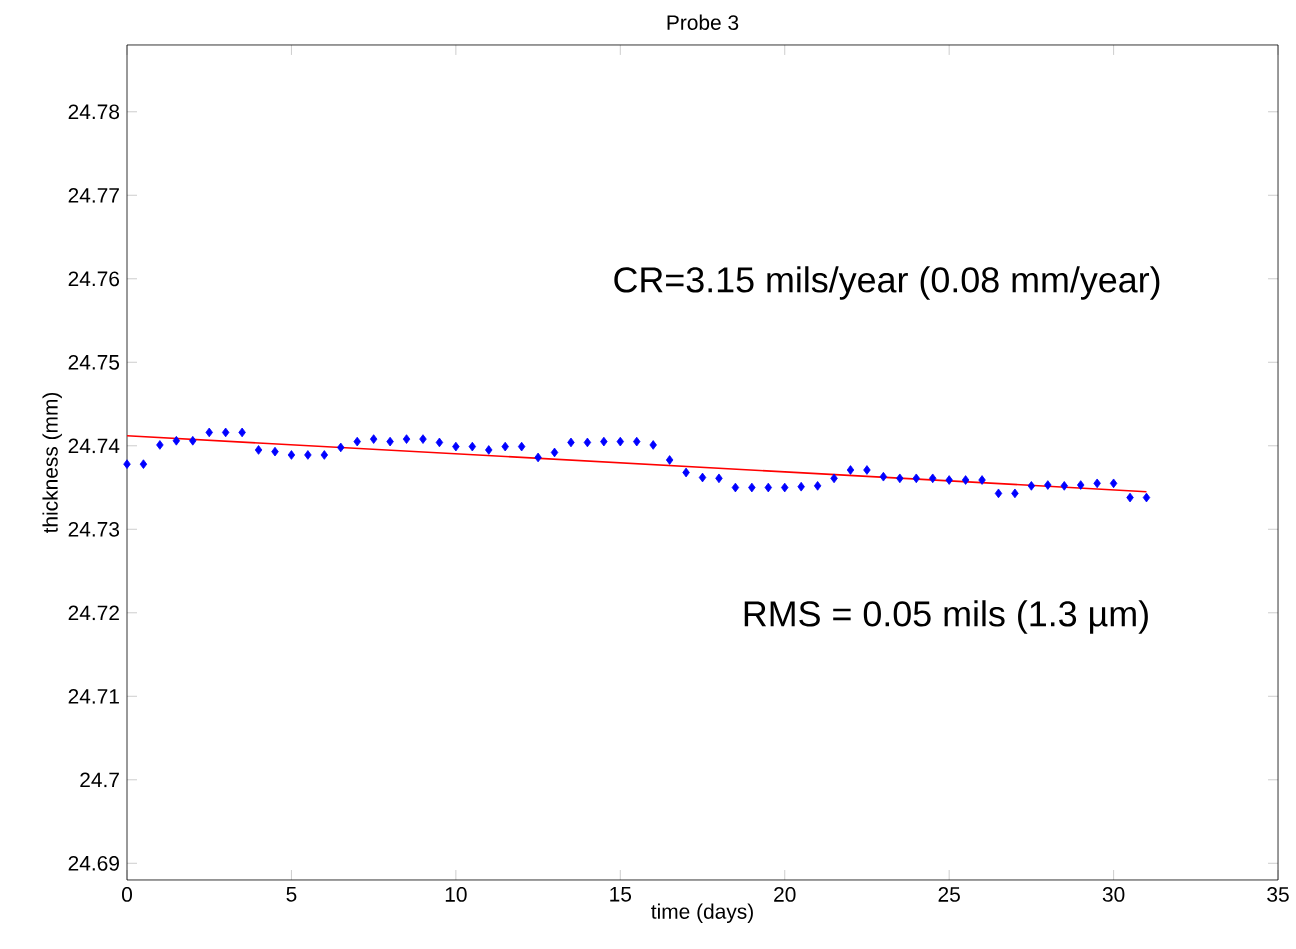 The height and width of the screenshot is (949, 1296). Describe the element at coordinates (93, 613) in the screenshot. I see `y-tick-label: 24.72` at that location.